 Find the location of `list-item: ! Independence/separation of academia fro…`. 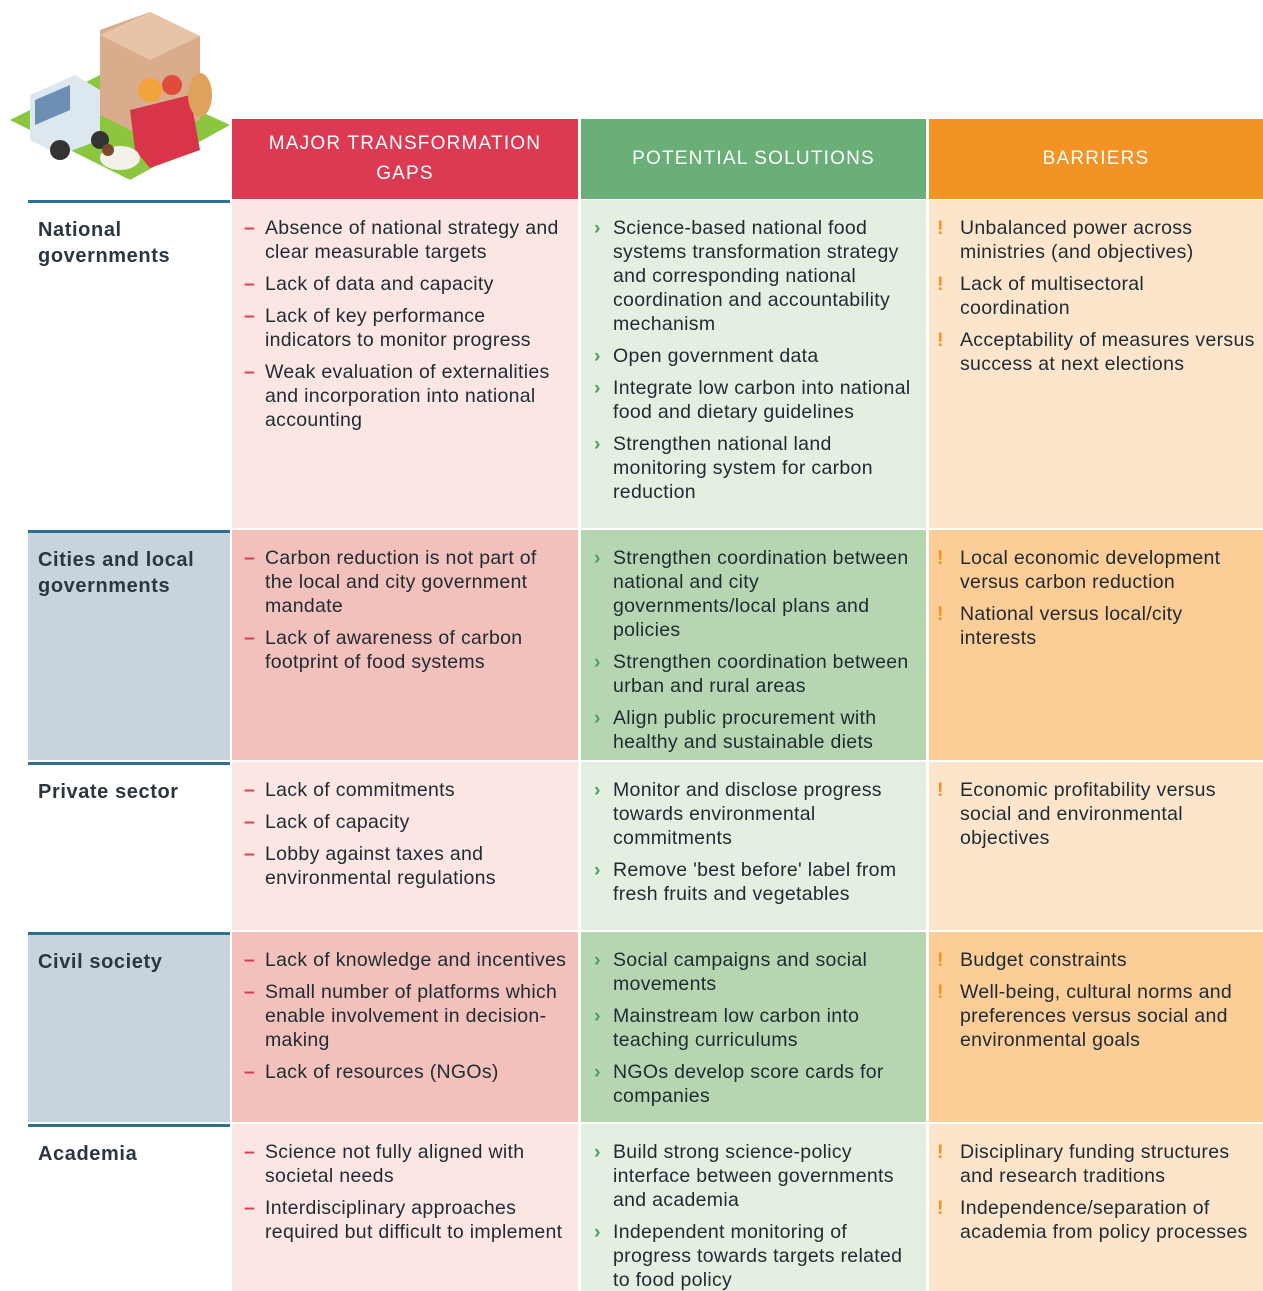

list-item: ! Independence/separation of academia fro… is located at coordinates (1092, 1220).